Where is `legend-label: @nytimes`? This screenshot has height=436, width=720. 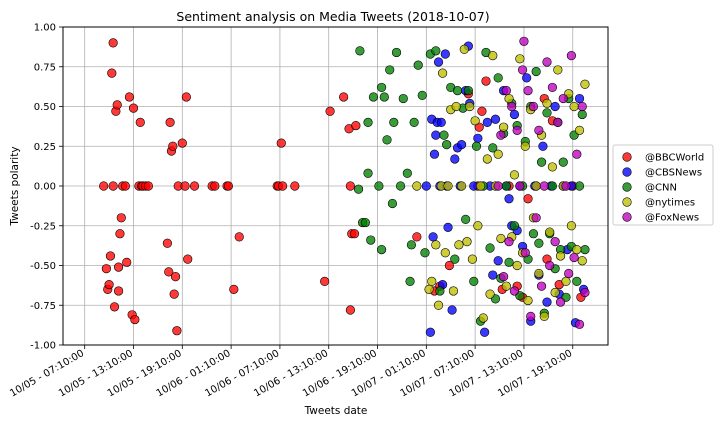 legend-label: @nytimes is located at coordinates (670, 203).